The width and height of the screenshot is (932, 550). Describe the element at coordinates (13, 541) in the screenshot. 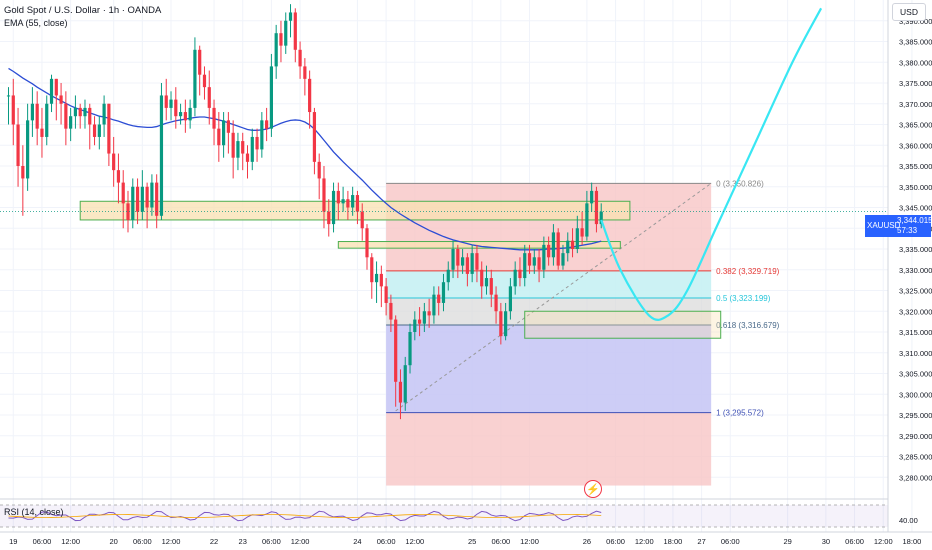

I see `x-tick-label: 19` at that location.